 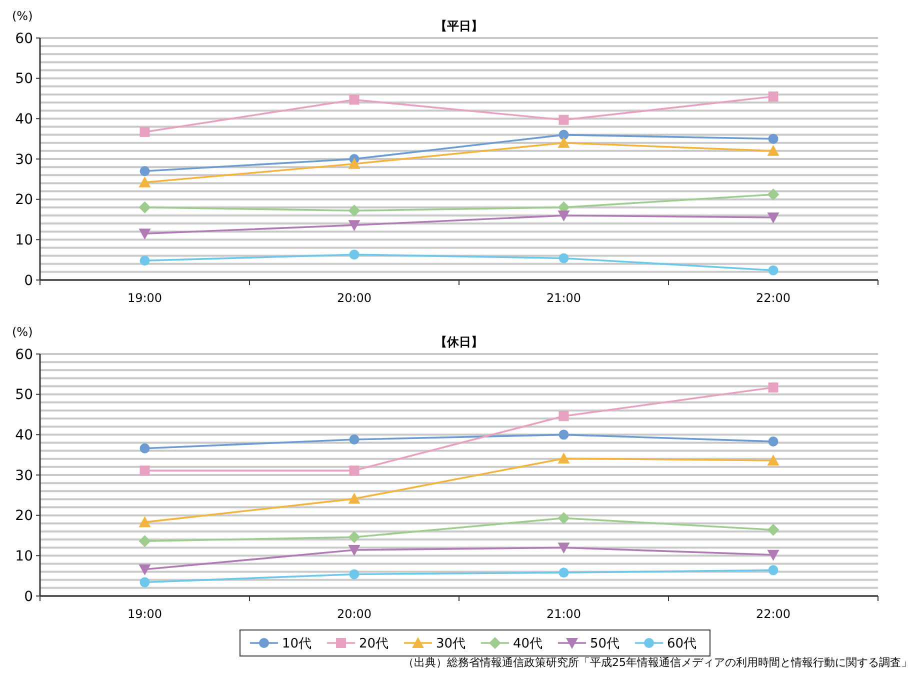 What do you see at coordinates (682, 644) in the screenshot?
I see `legend-label: 60代` at bounding box center [682, 644].